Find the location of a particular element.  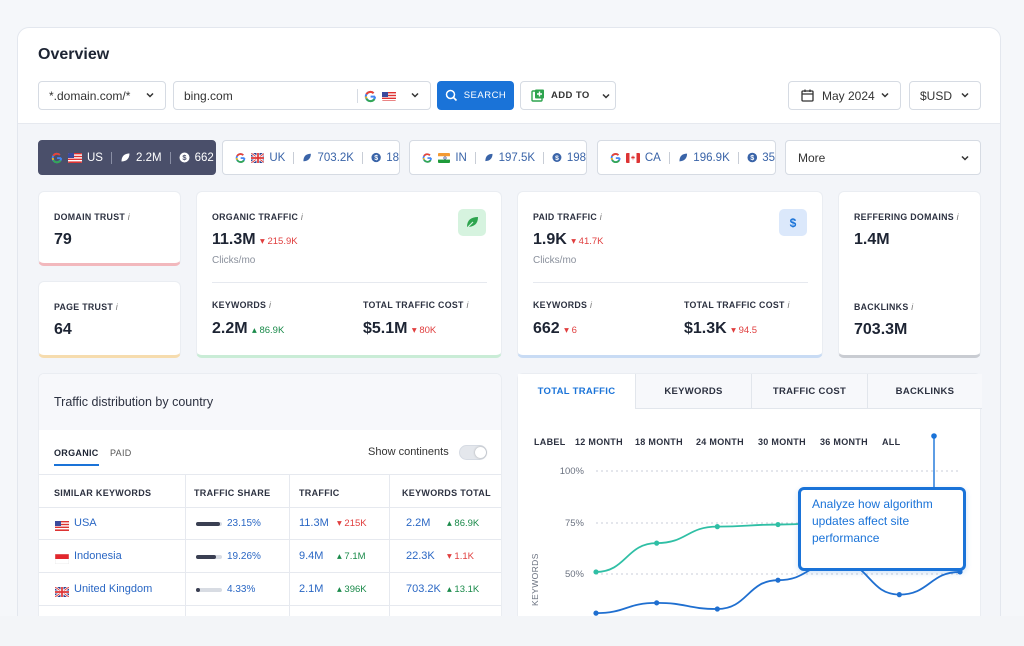

country-link: United Kingdom is located at coordinates (113, 589).